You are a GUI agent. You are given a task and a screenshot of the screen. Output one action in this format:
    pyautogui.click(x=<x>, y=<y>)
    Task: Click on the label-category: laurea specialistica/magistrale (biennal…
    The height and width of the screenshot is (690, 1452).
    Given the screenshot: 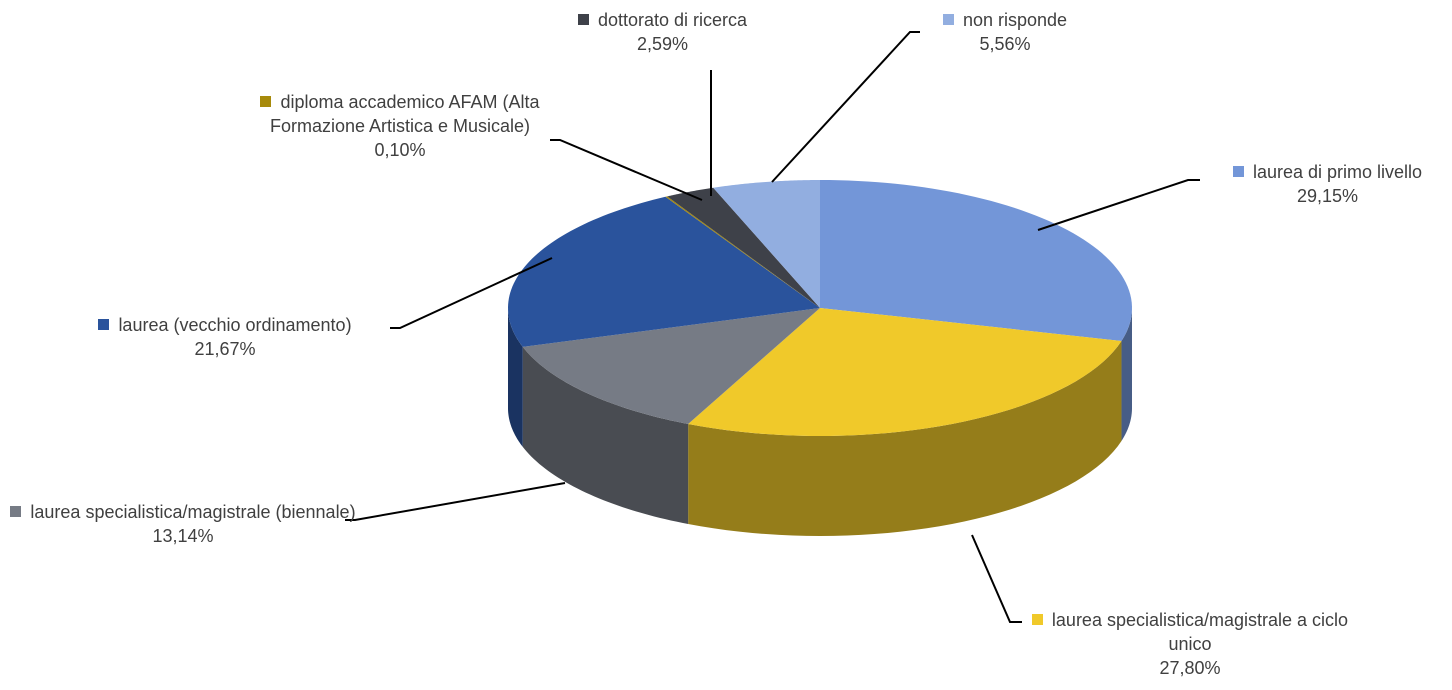 What is the action you would take?
    pyautogui.click(x=193, y=512)
    